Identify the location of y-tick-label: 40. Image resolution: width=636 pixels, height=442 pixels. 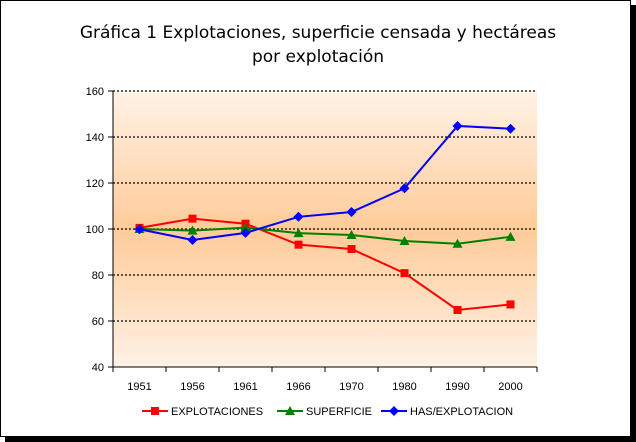
(98, 368).